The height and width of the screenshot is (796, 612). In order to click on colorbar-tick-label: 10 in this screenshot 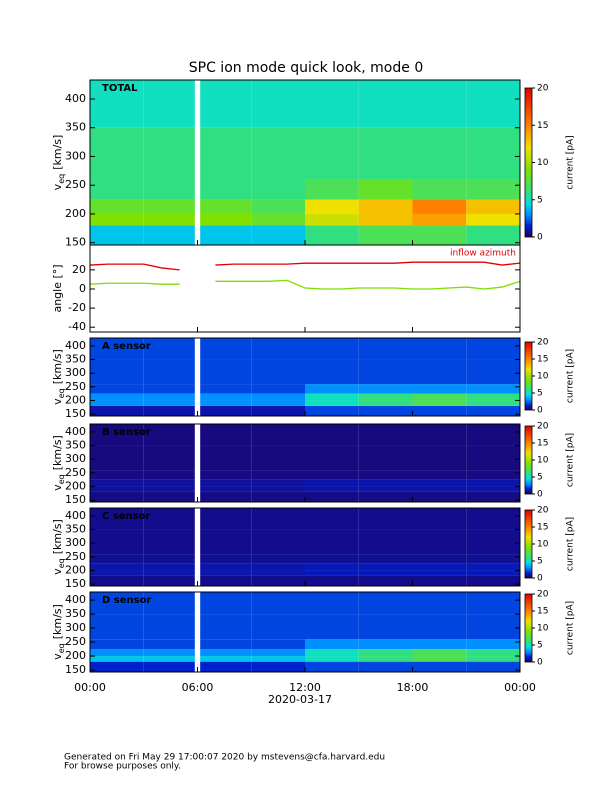, I will do `click(543, 545)`.